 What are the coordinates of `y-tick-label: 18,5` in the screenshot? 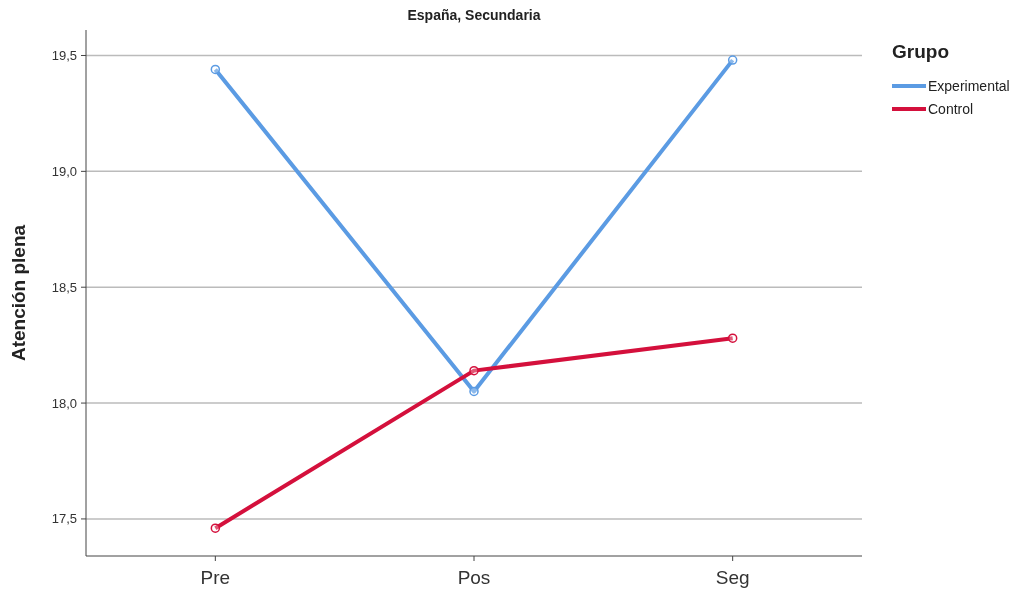 It's located at (64, 287).